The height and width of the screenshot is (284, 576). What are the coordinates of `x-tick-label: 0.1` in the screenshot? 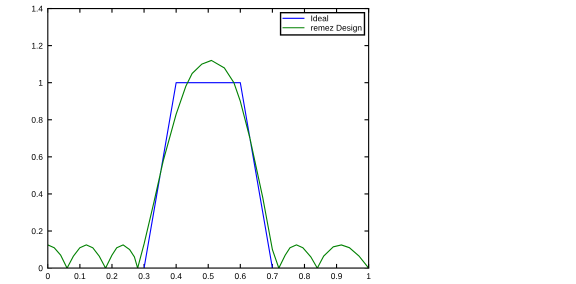 It's located at (80, 276).